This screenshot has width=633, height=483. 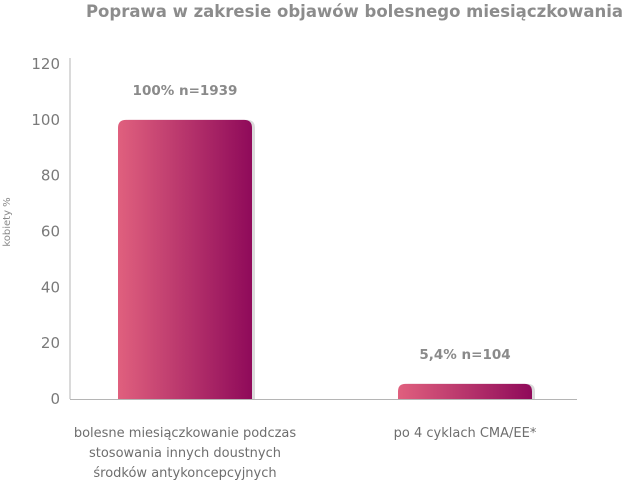 What do you see at coordinates (465, 433) in the screenshot?
I see `category-label: po 4 cyklach CMA/EE*` at bounding box center [465, 433].